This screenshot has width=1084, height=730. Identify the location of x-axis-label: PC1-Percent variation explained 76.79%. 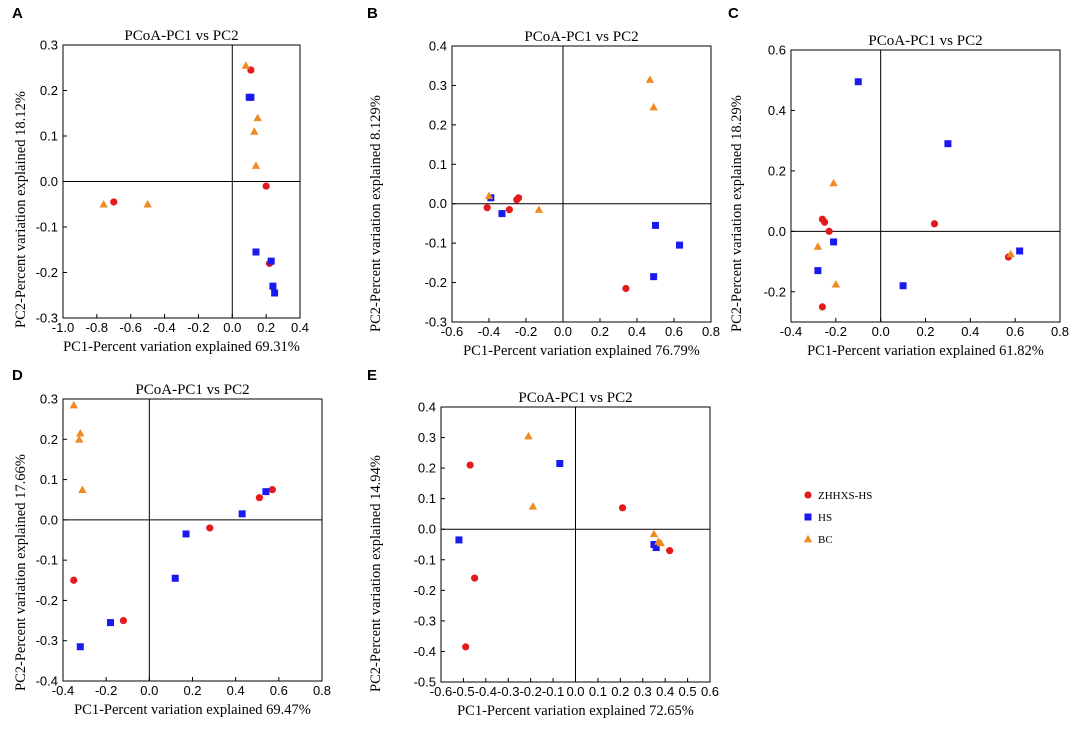
(581, 351).